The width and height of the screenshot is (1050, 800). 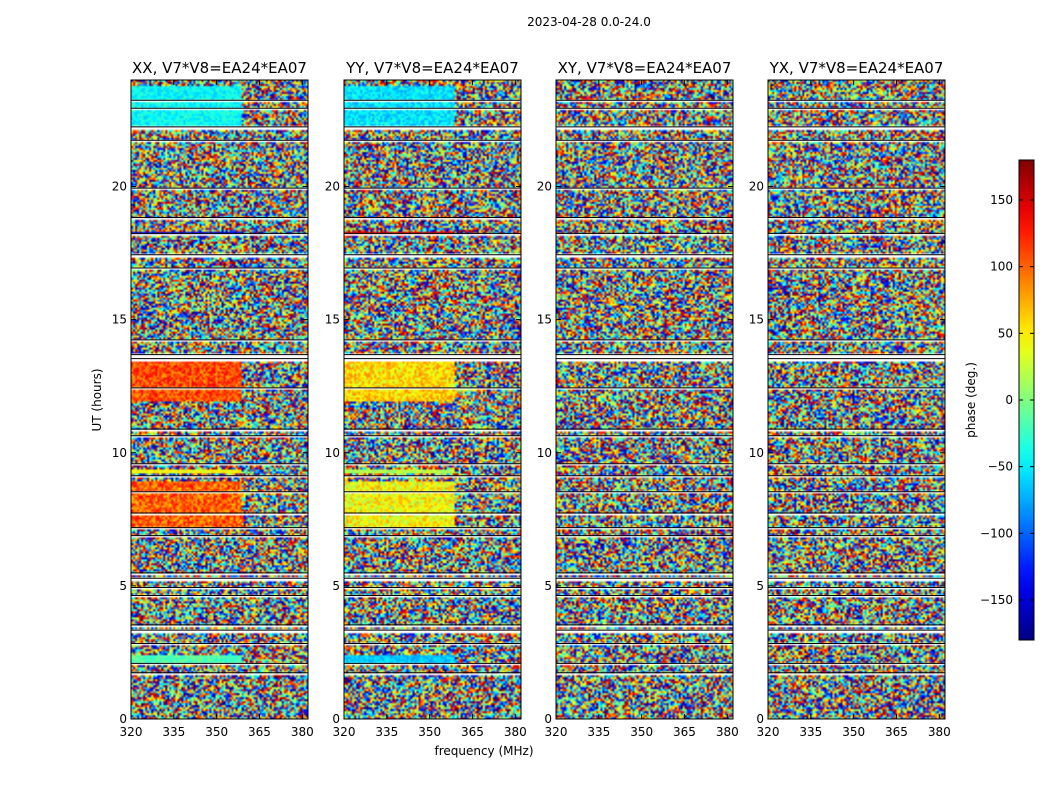 What do you see at coordinates (971, 400) in the screenshot?
I see `colorbar-label: phase (deg.)` at bounding box center [971, 400].